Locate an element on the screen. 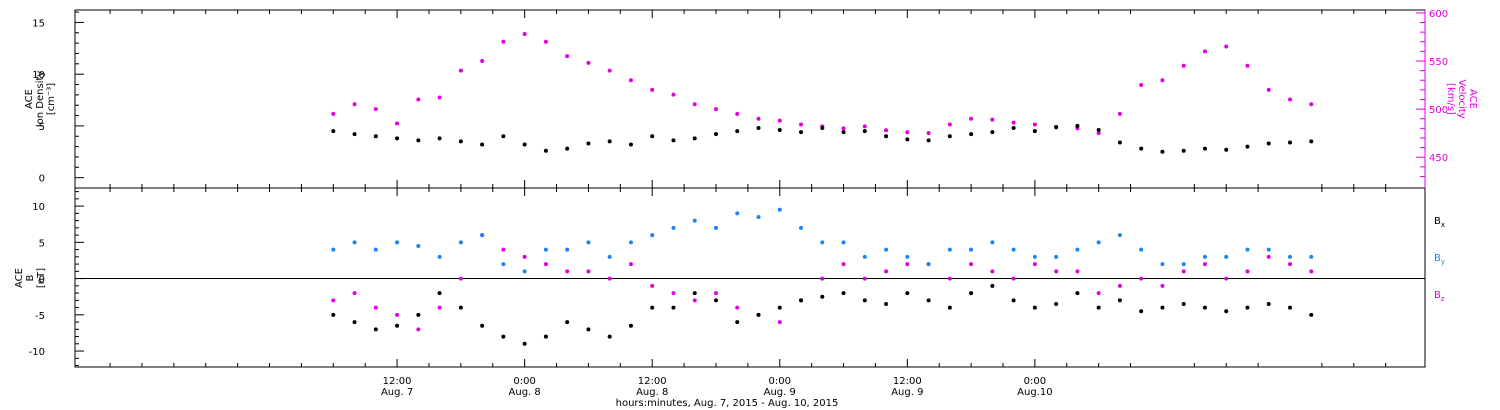  field-tick-label: -10 is located at coordinates (37, 352).